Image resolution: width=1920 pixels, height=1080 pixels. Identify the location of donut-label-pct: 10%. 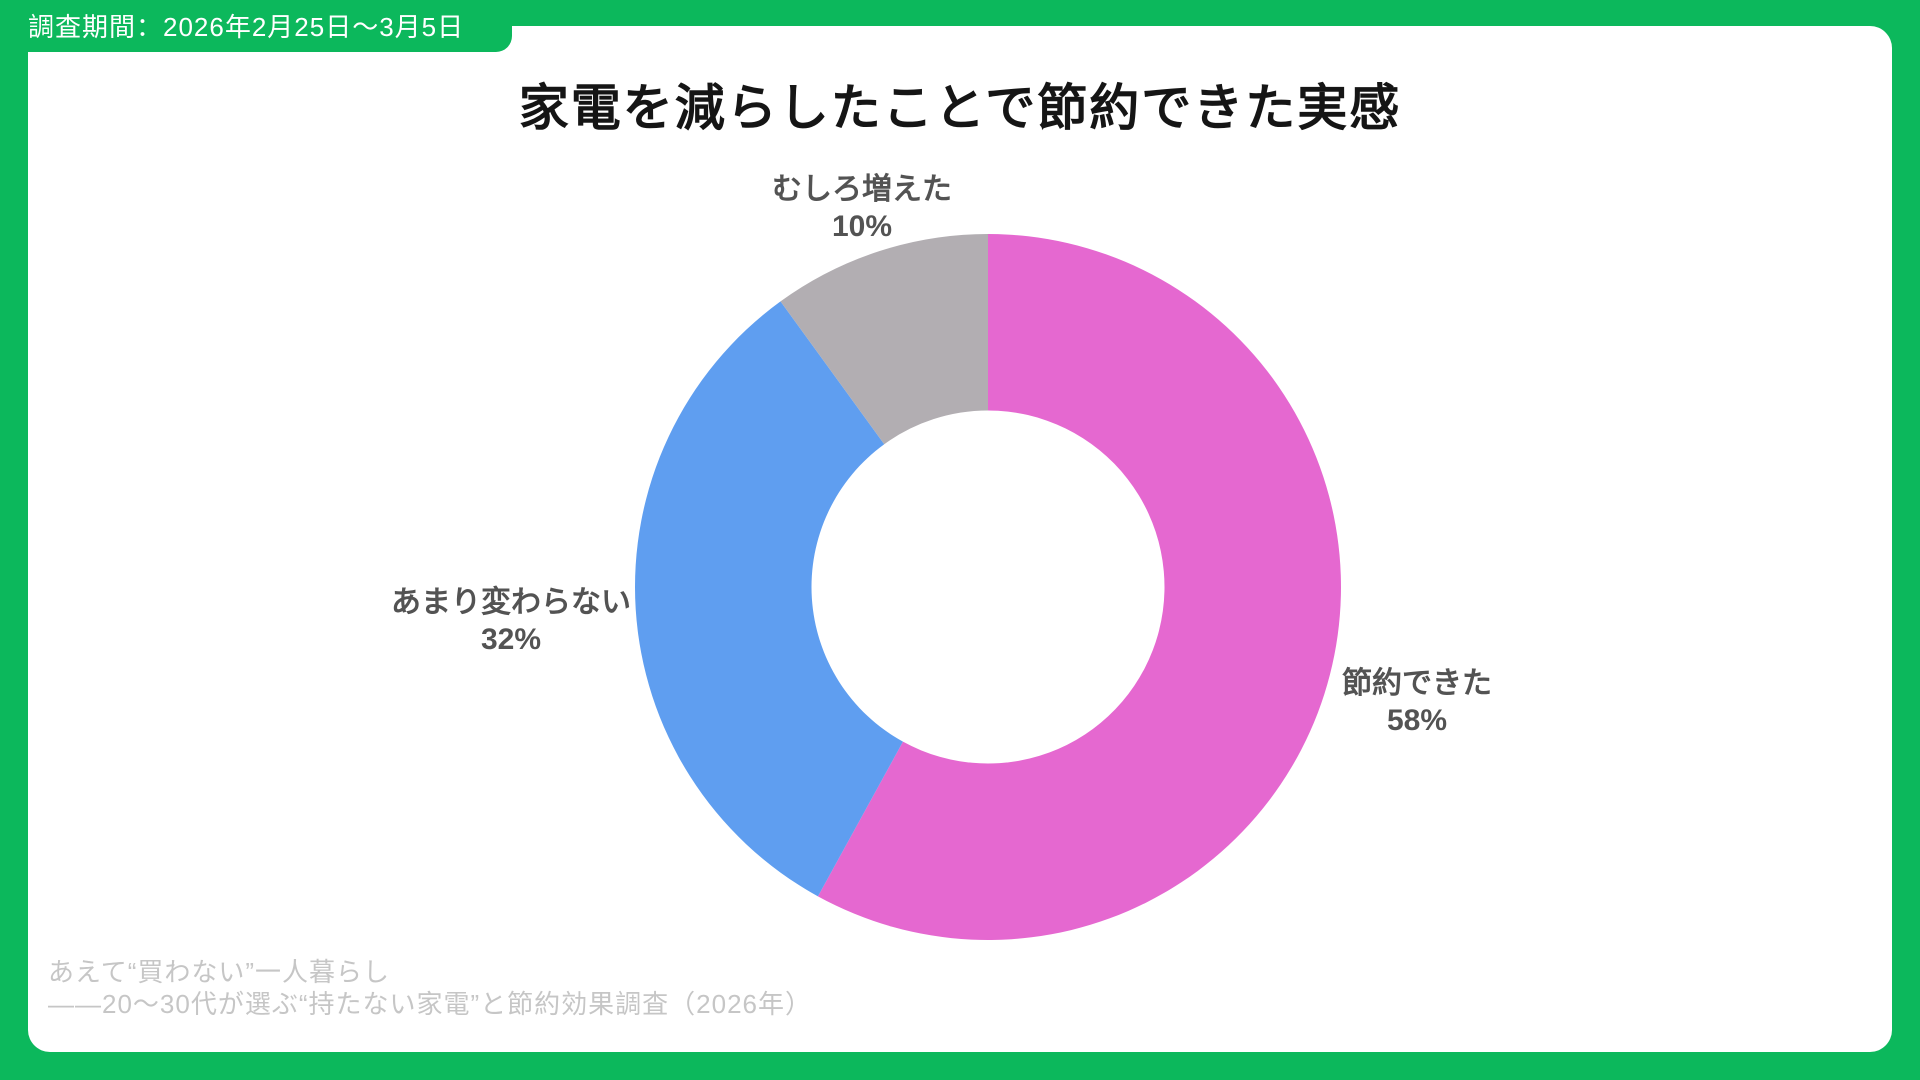
(862, 226).